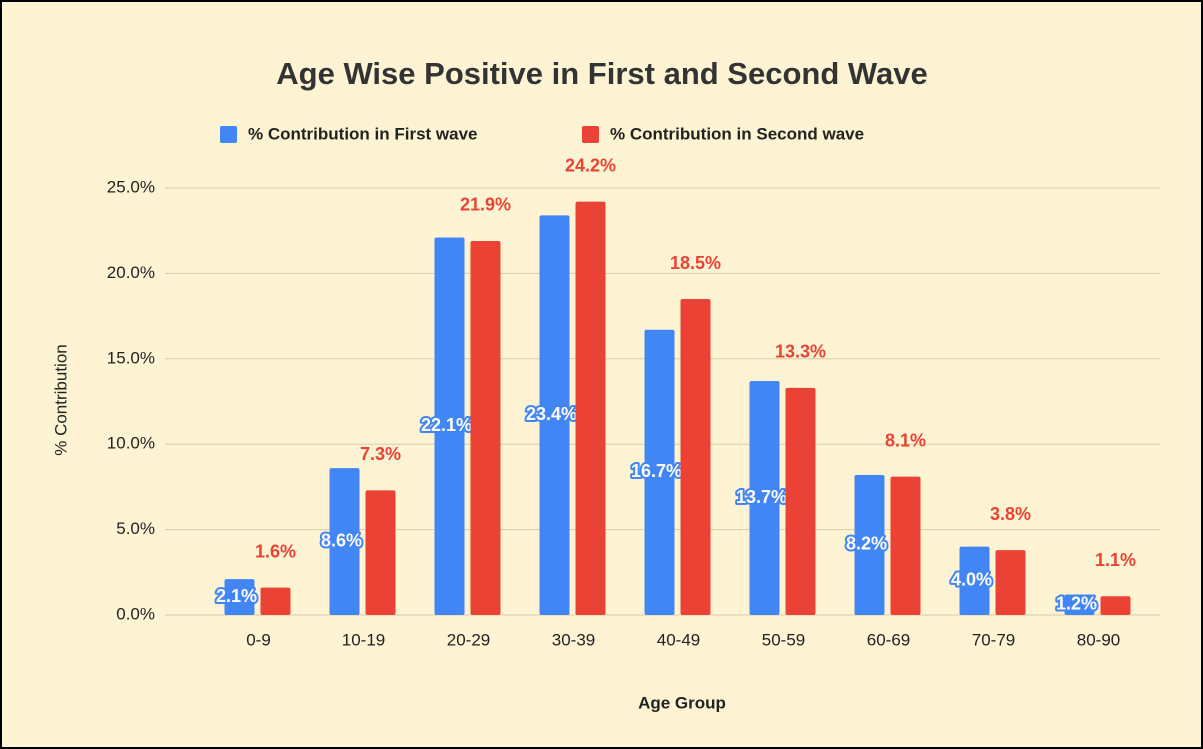 This screenshot has width=1203, height=749. I want to click on data-label: 1.1%, so click(1115, 560).